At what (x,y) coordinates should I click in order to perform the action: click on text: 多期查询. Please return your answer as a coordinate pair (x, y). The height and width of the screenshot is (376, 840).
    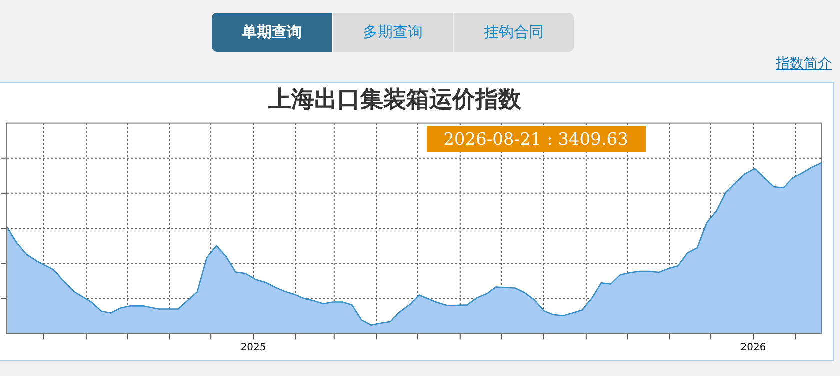
    Looking at the image, I should click on (393, 32).